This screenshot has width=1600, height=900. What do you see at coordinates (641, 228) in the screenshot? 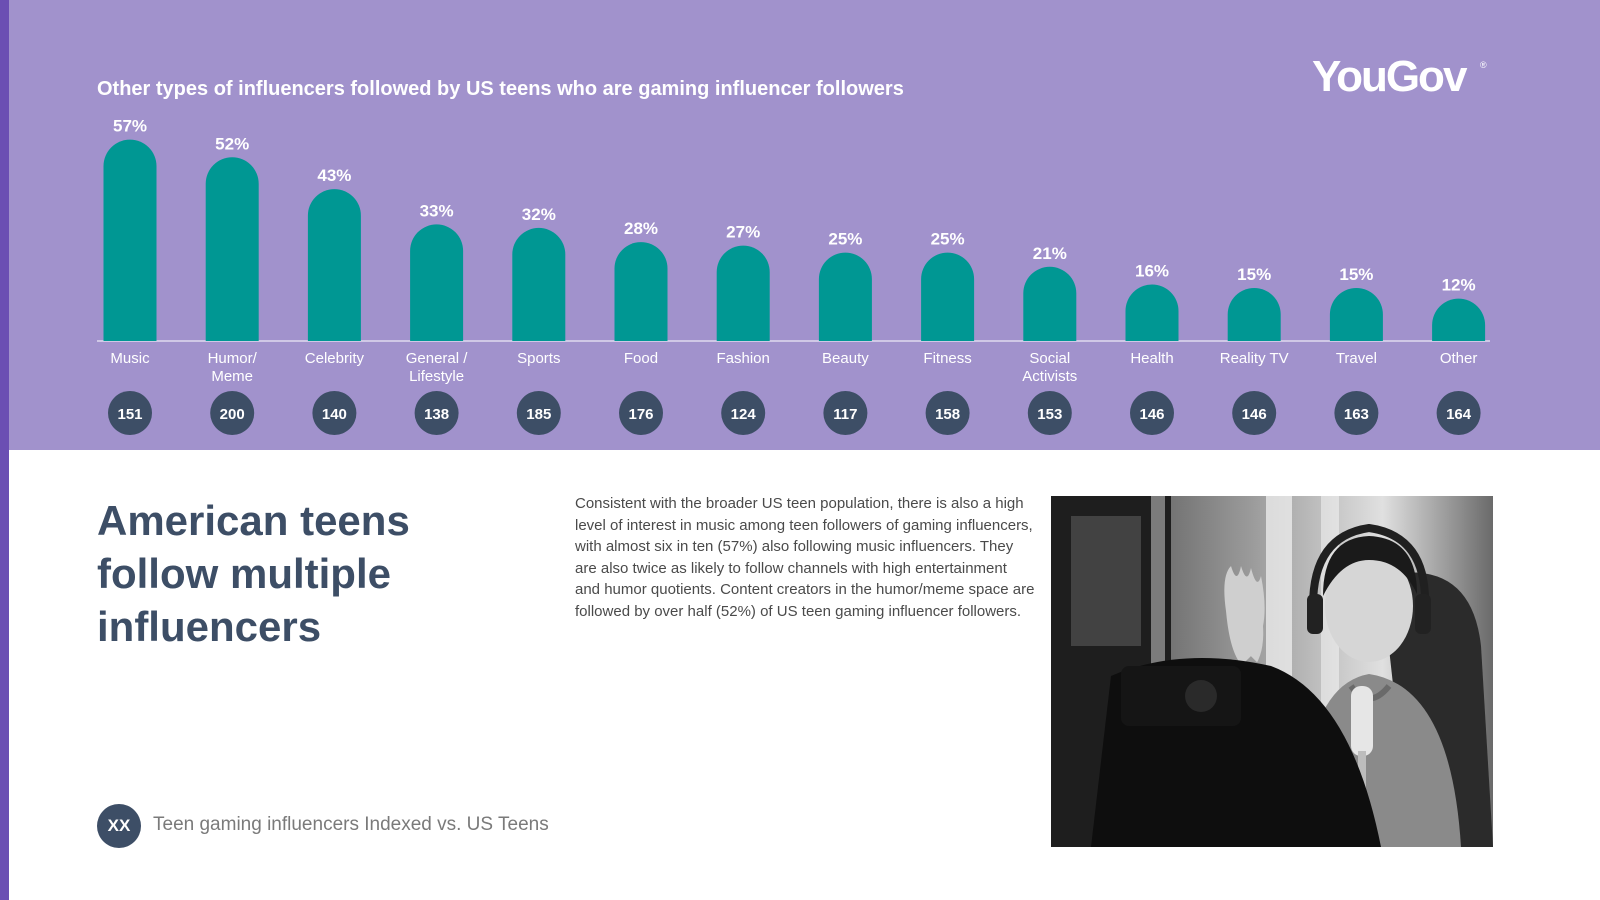
I see `bar-value-label: 28%` at bounding box center [641, 228].